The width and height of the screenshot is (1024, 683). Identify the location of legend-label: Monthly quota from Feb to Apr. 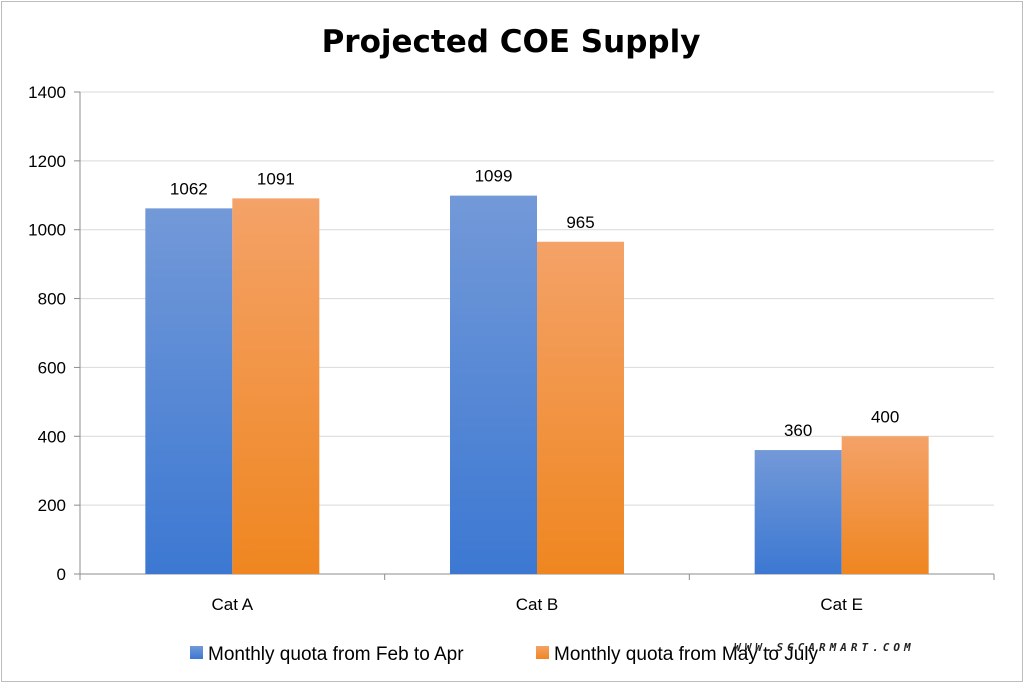
(336, 654).